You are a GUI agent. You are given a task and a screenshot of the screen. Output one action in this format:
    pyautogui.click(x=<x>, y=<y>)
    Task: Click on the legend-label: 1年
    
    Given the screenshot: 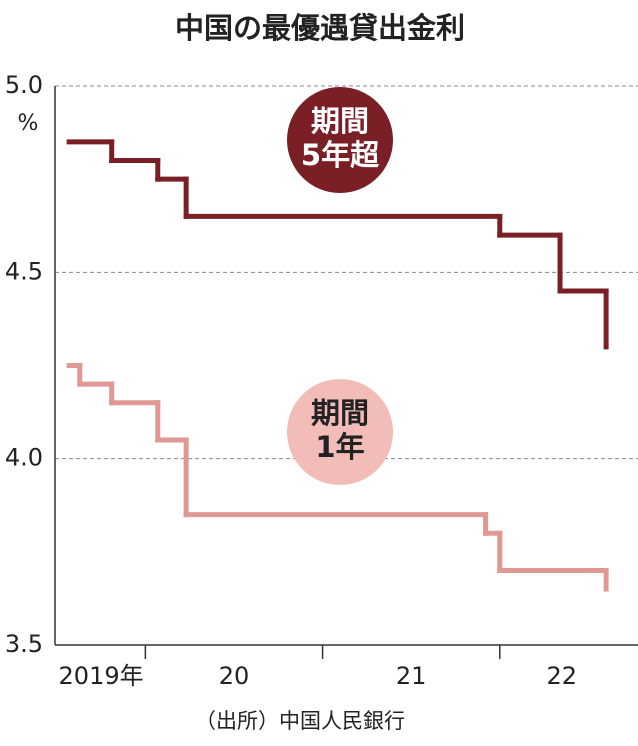 What is the action you would take?
    pyautogui.click(x=339, y=447)
    